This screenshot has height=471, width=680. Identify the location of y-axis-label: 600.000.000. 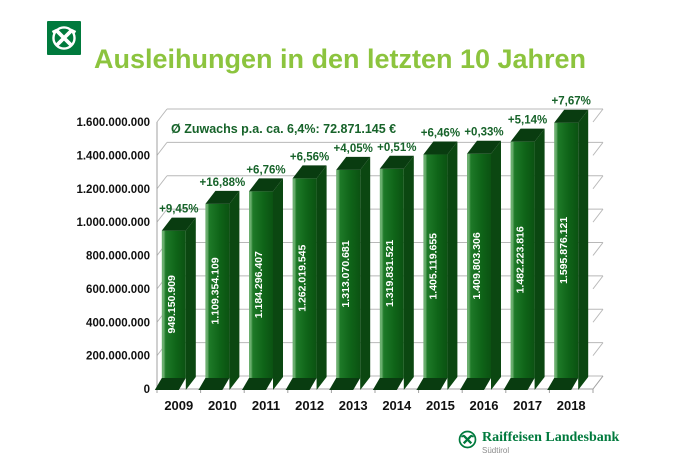
(118, 290).